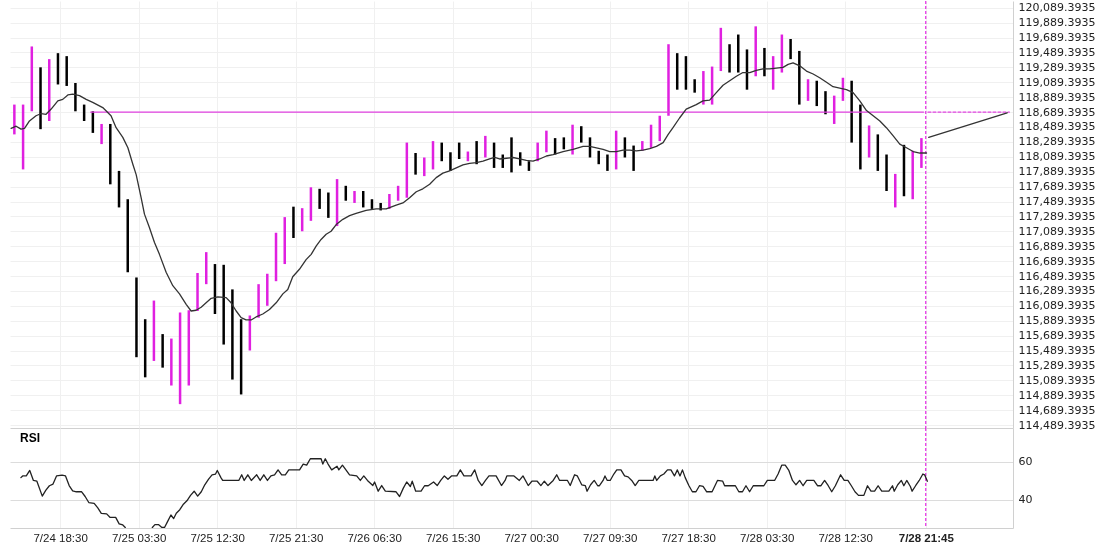  What do you see at coordinates (845, 537) in the screenshot?
I see `x-tick-label: 7/28 12:30` at bounding box center [845, 537].